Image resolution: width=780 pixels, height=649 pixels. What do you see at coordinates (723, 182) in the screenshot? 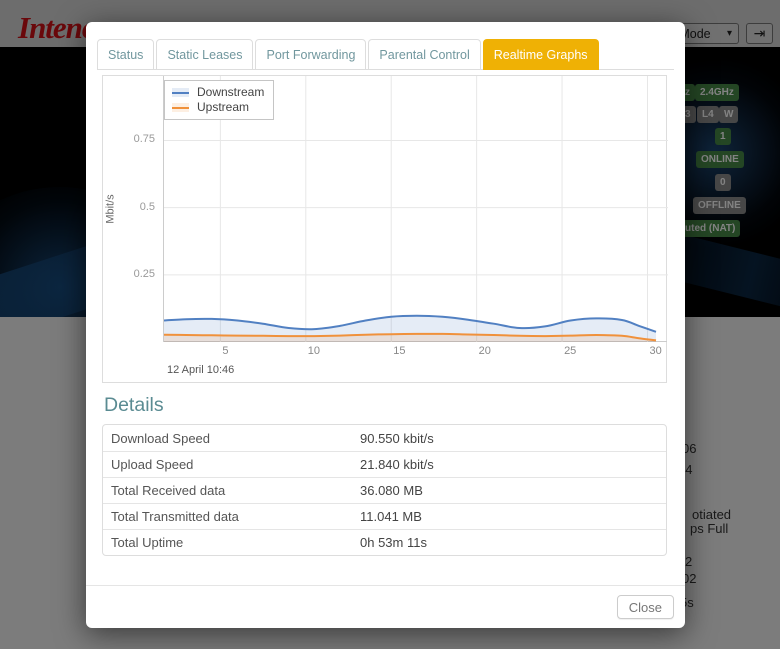
I see `status-badge: 0` at bounding box center [723, 182].